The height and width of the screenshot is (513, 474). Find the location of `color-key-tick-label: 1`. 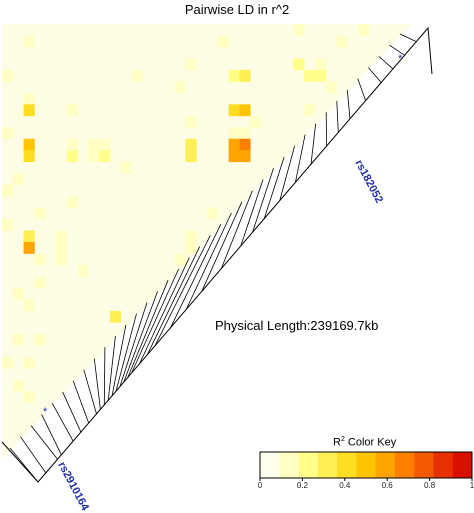

color-key-tick-label: 1 is located at coordinates (472, 485).